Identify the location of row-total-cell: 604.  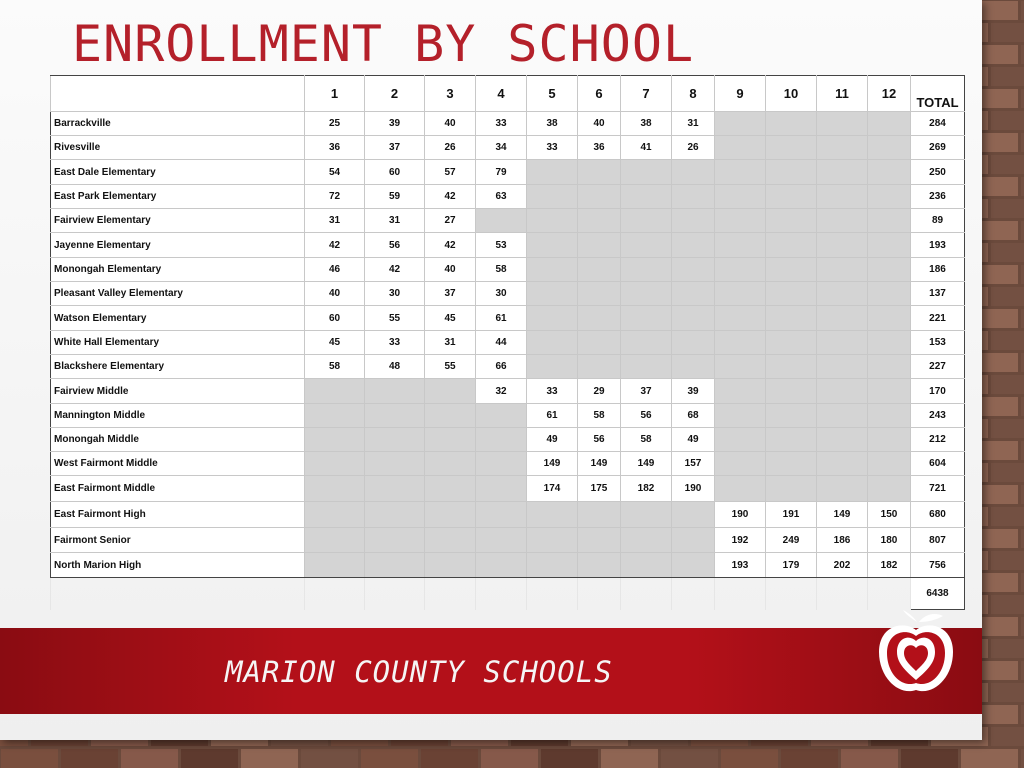
(937, 463).